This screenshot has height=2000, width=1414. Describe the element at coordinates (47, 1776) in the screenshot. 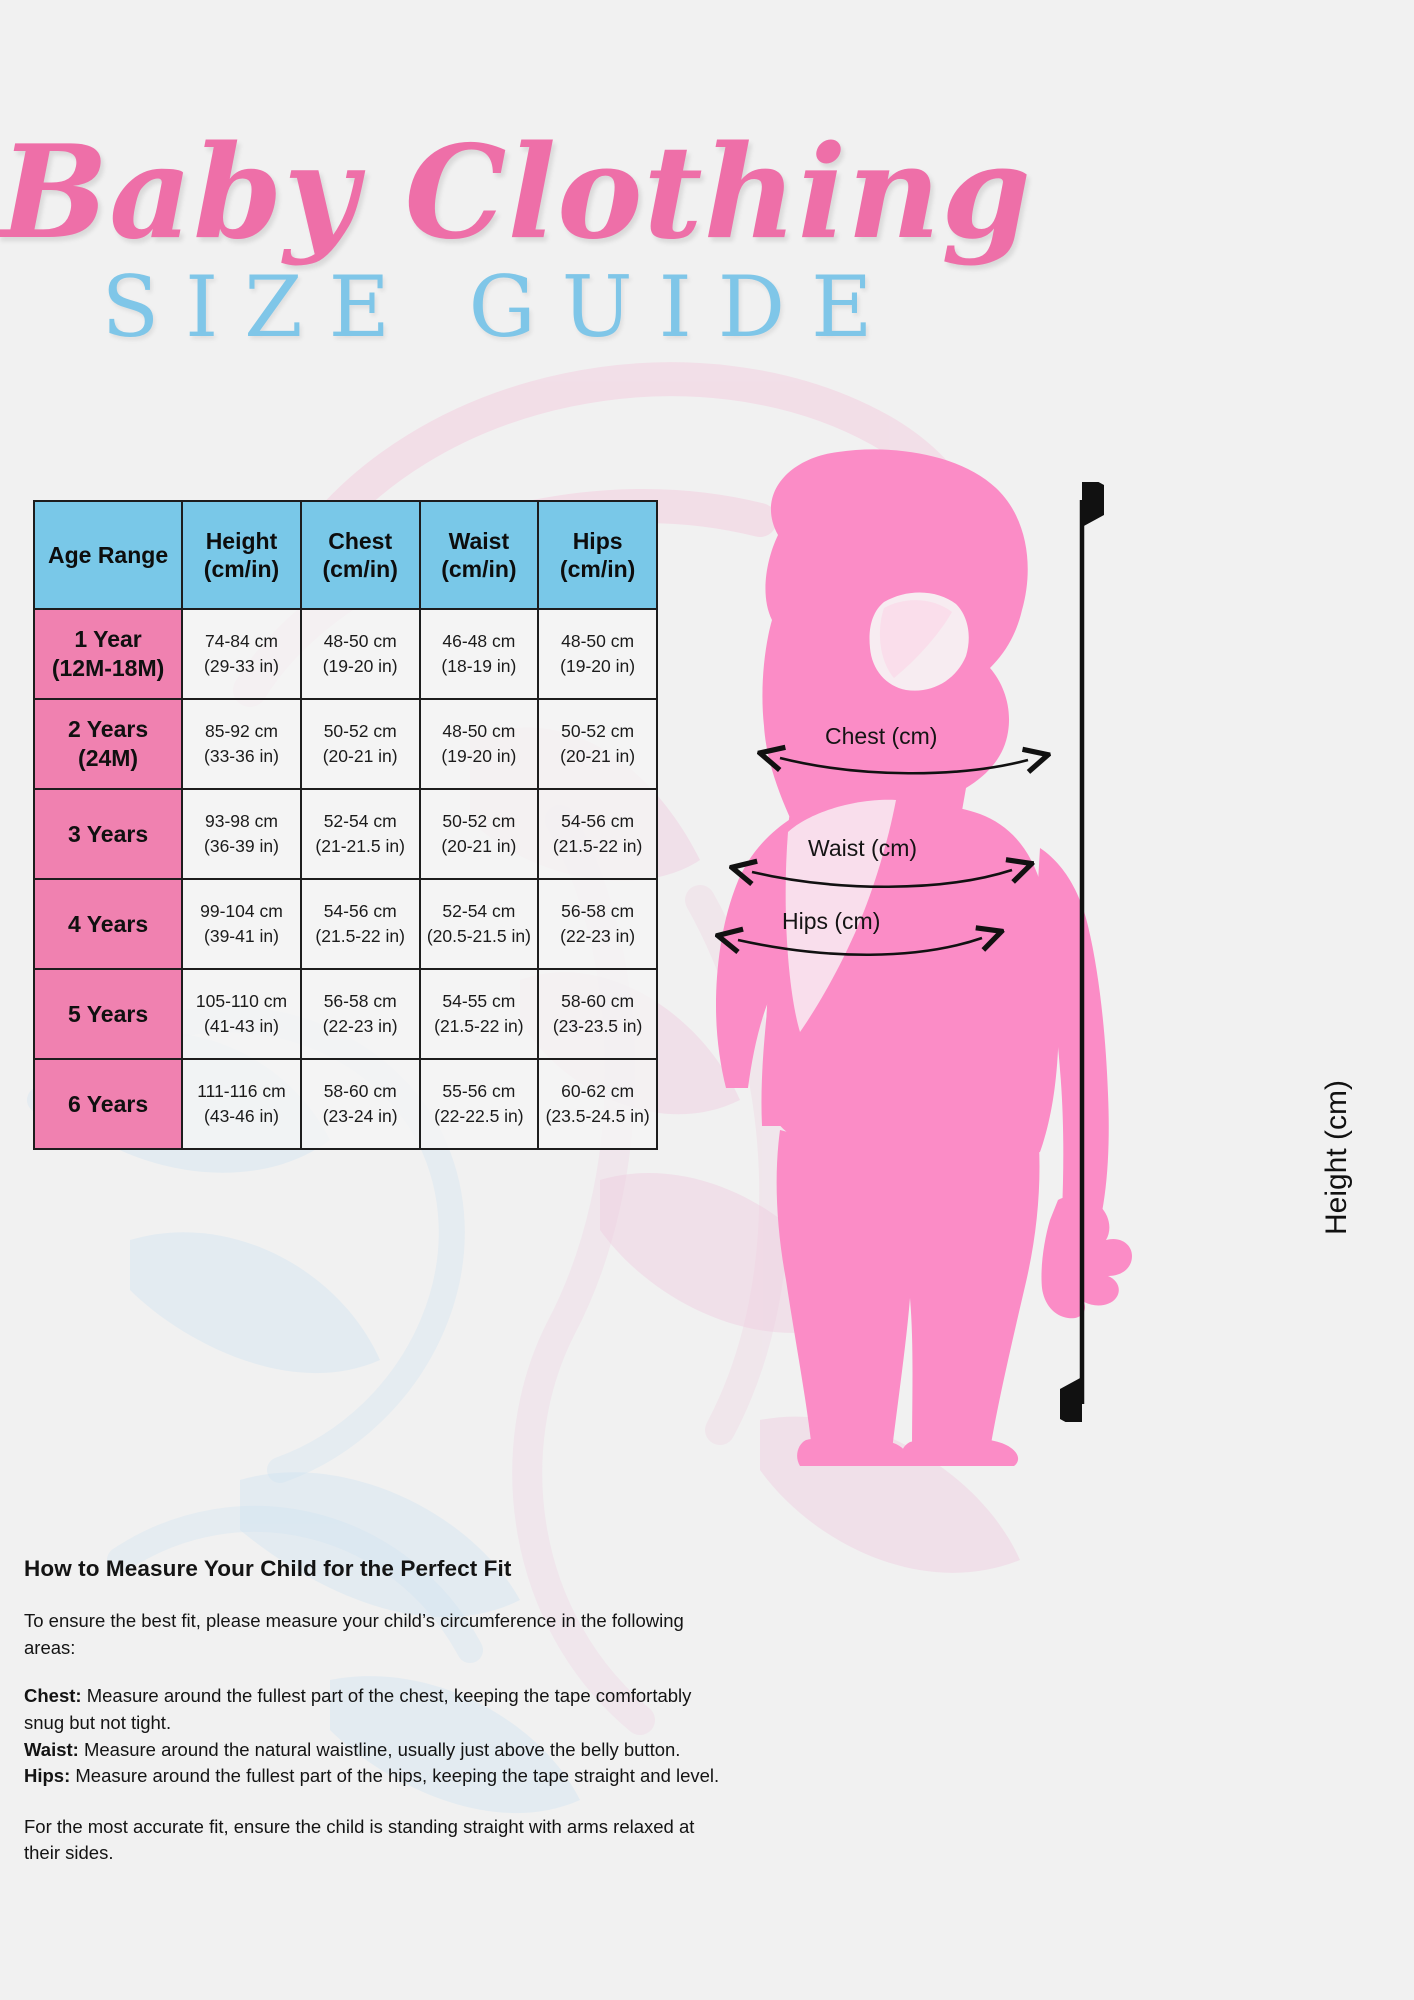

I see `instructions-hips-label: Hips:` at that location.